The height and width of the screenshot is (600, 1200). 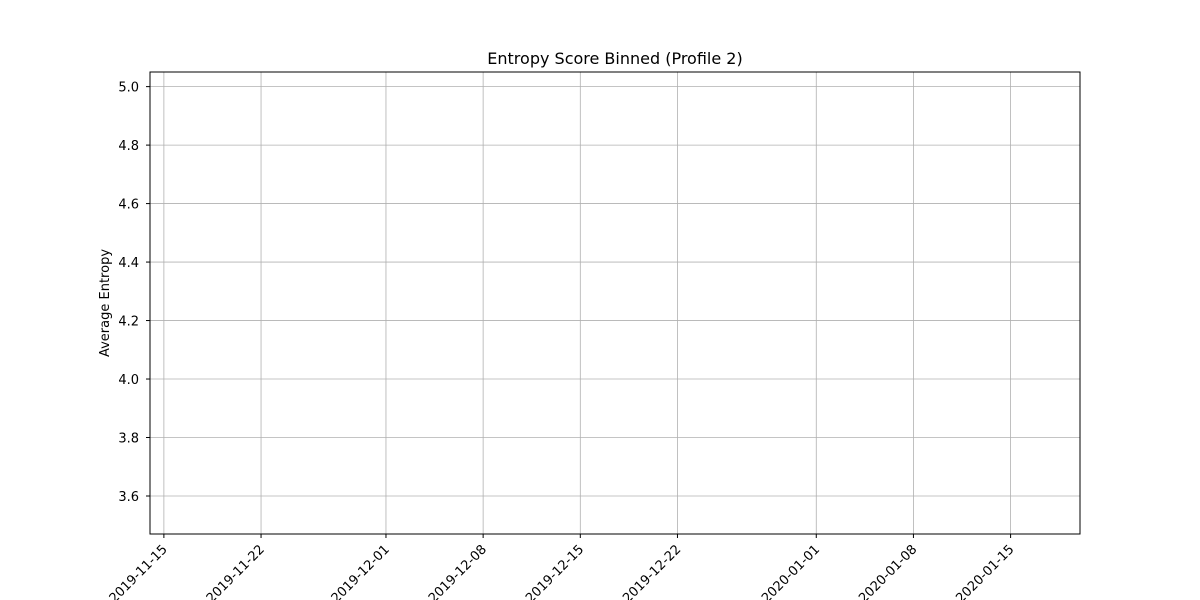 I want to click on y-tick-label: 5.0, so click(x=128, y=88).